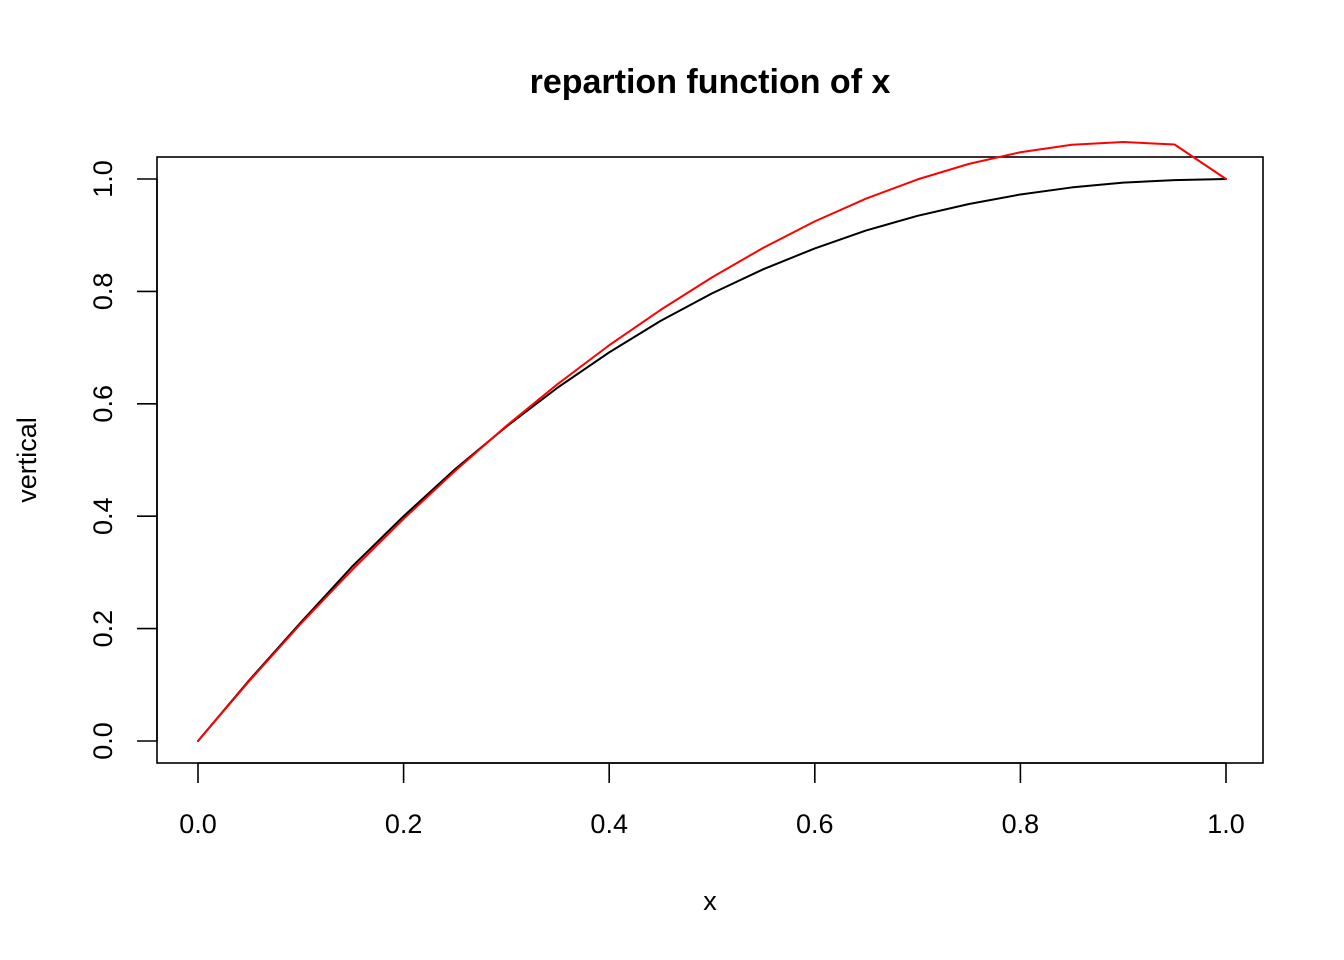  What do you see at coordinates (103, 516) in the screenshot?
I see `y-tick-label: 0.4` at bounding box center [103, 516].